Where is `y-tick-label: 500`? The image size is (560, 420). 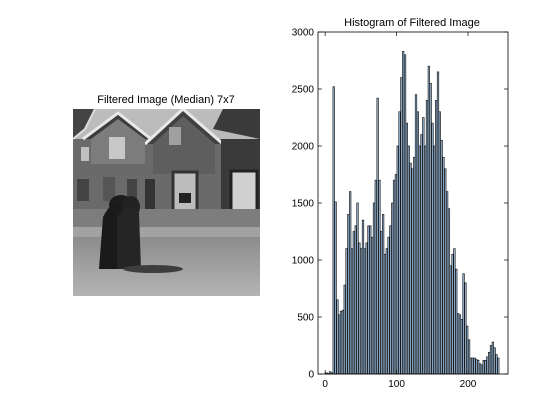
y-tick-label: 500 is located at coordinates (305, 318).